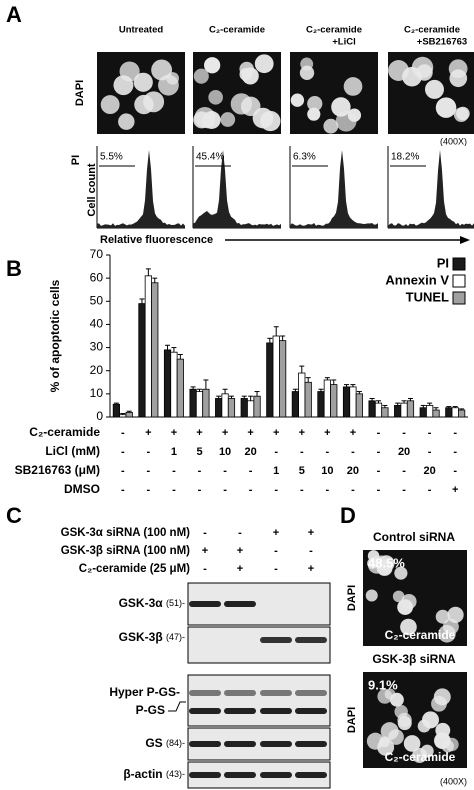  Describe the element at coordinates (442, 42) in the screenshot. I see `column-header: +SB216763` at that location.